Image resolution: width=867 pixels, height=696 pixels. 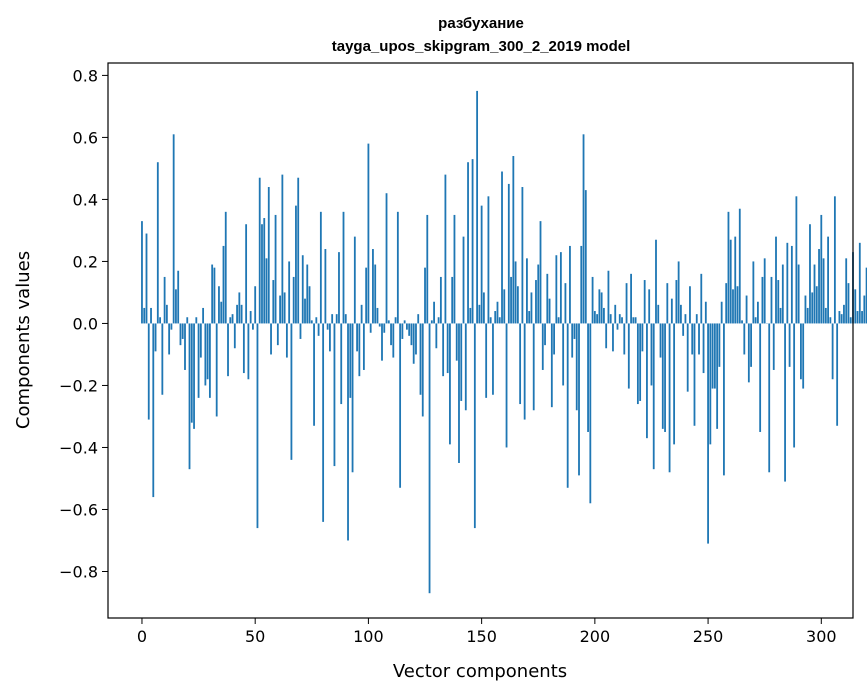 What do you see at coordinates (481, 636) in the screenshot?
I see `x-tick-label: 150` at bounding box center [481, 636].